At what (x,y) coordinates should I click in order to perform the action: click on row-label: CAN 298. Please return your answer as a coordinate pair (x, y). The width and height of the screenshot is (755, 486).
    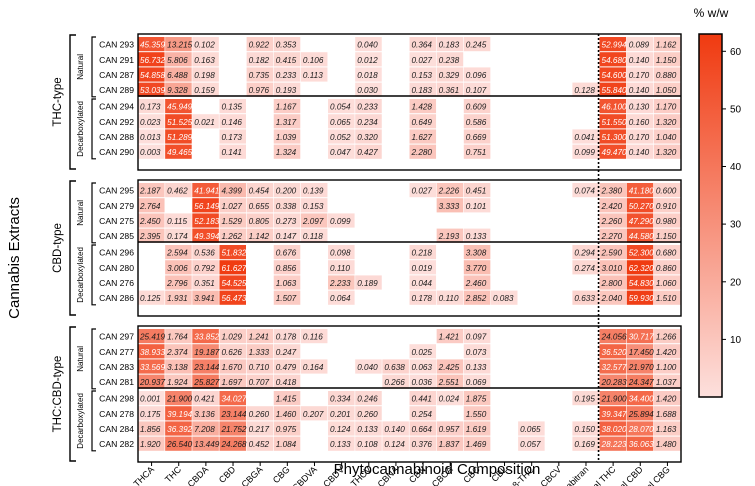
    Looking at the image, I should click on (116, 399).